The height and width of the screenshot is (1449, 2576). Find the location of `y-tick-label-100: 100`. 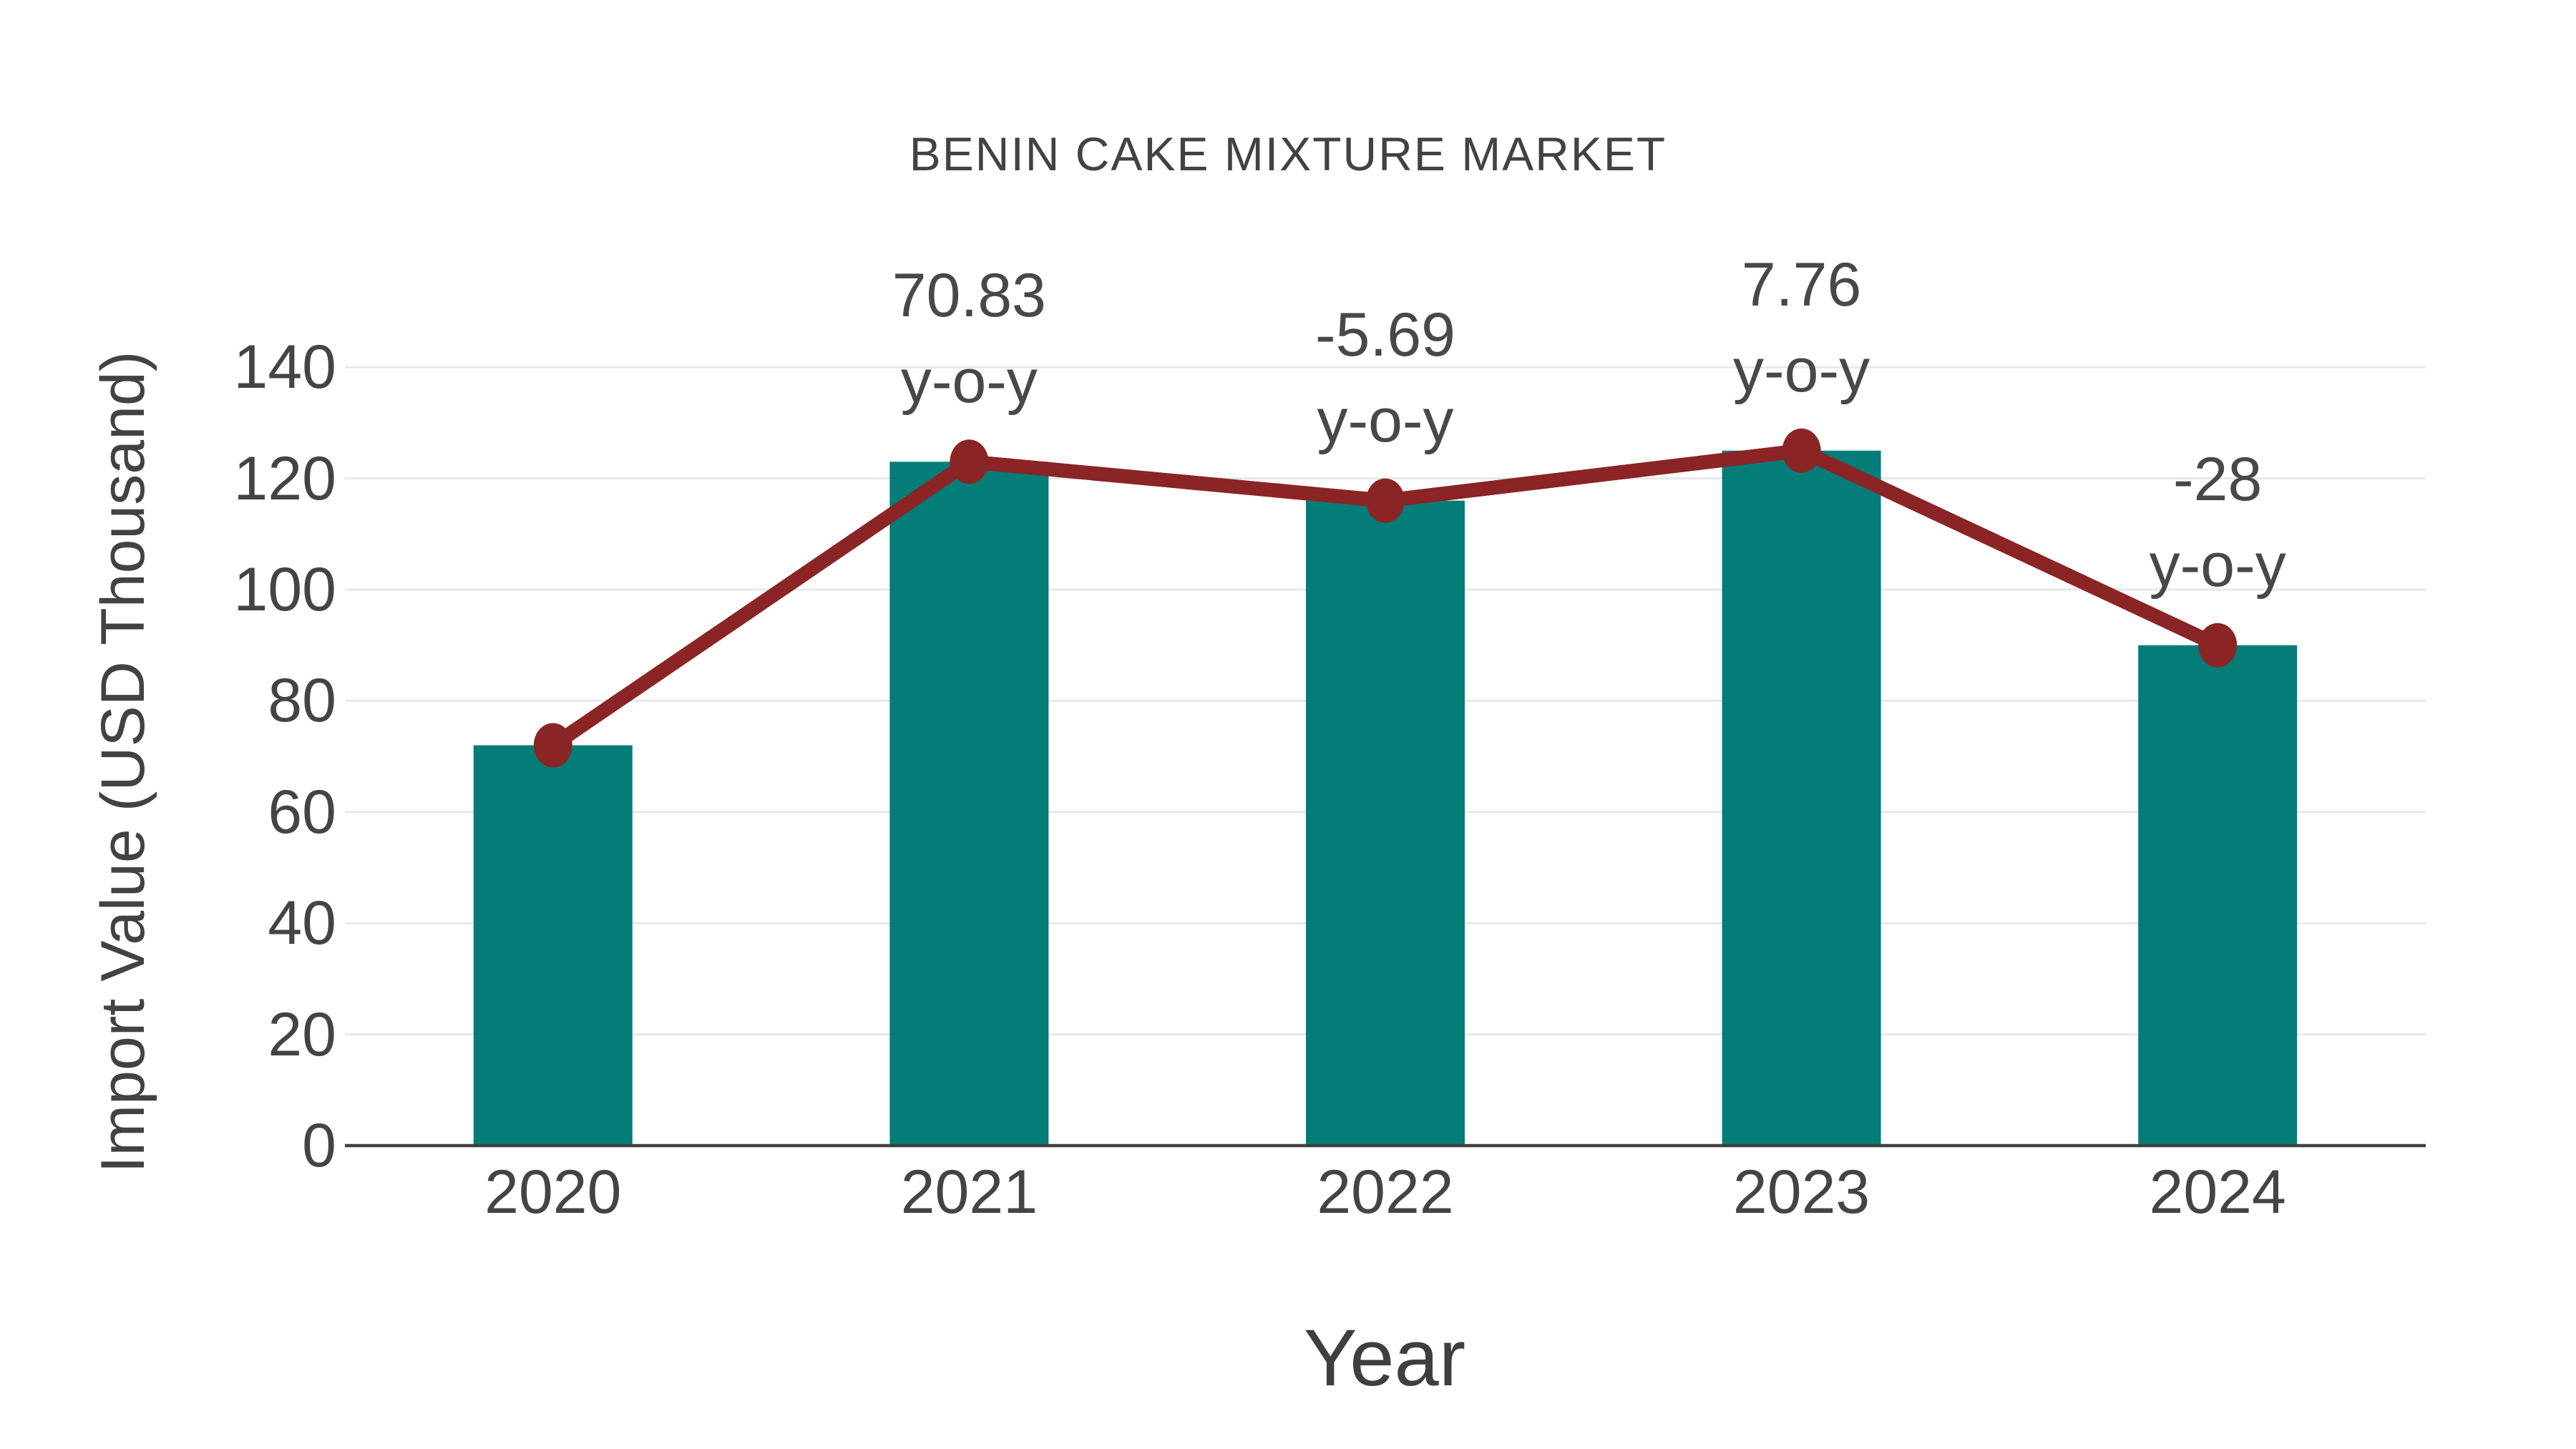

y-tick-label-100: 100 is located at coordinates (285, 589).